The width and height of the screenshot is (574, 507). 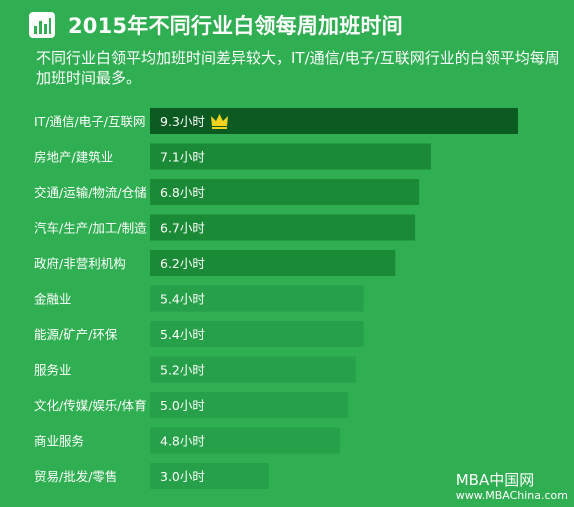 I want to click on value-label-10: 3.0小时, so click(x=182, y=476).